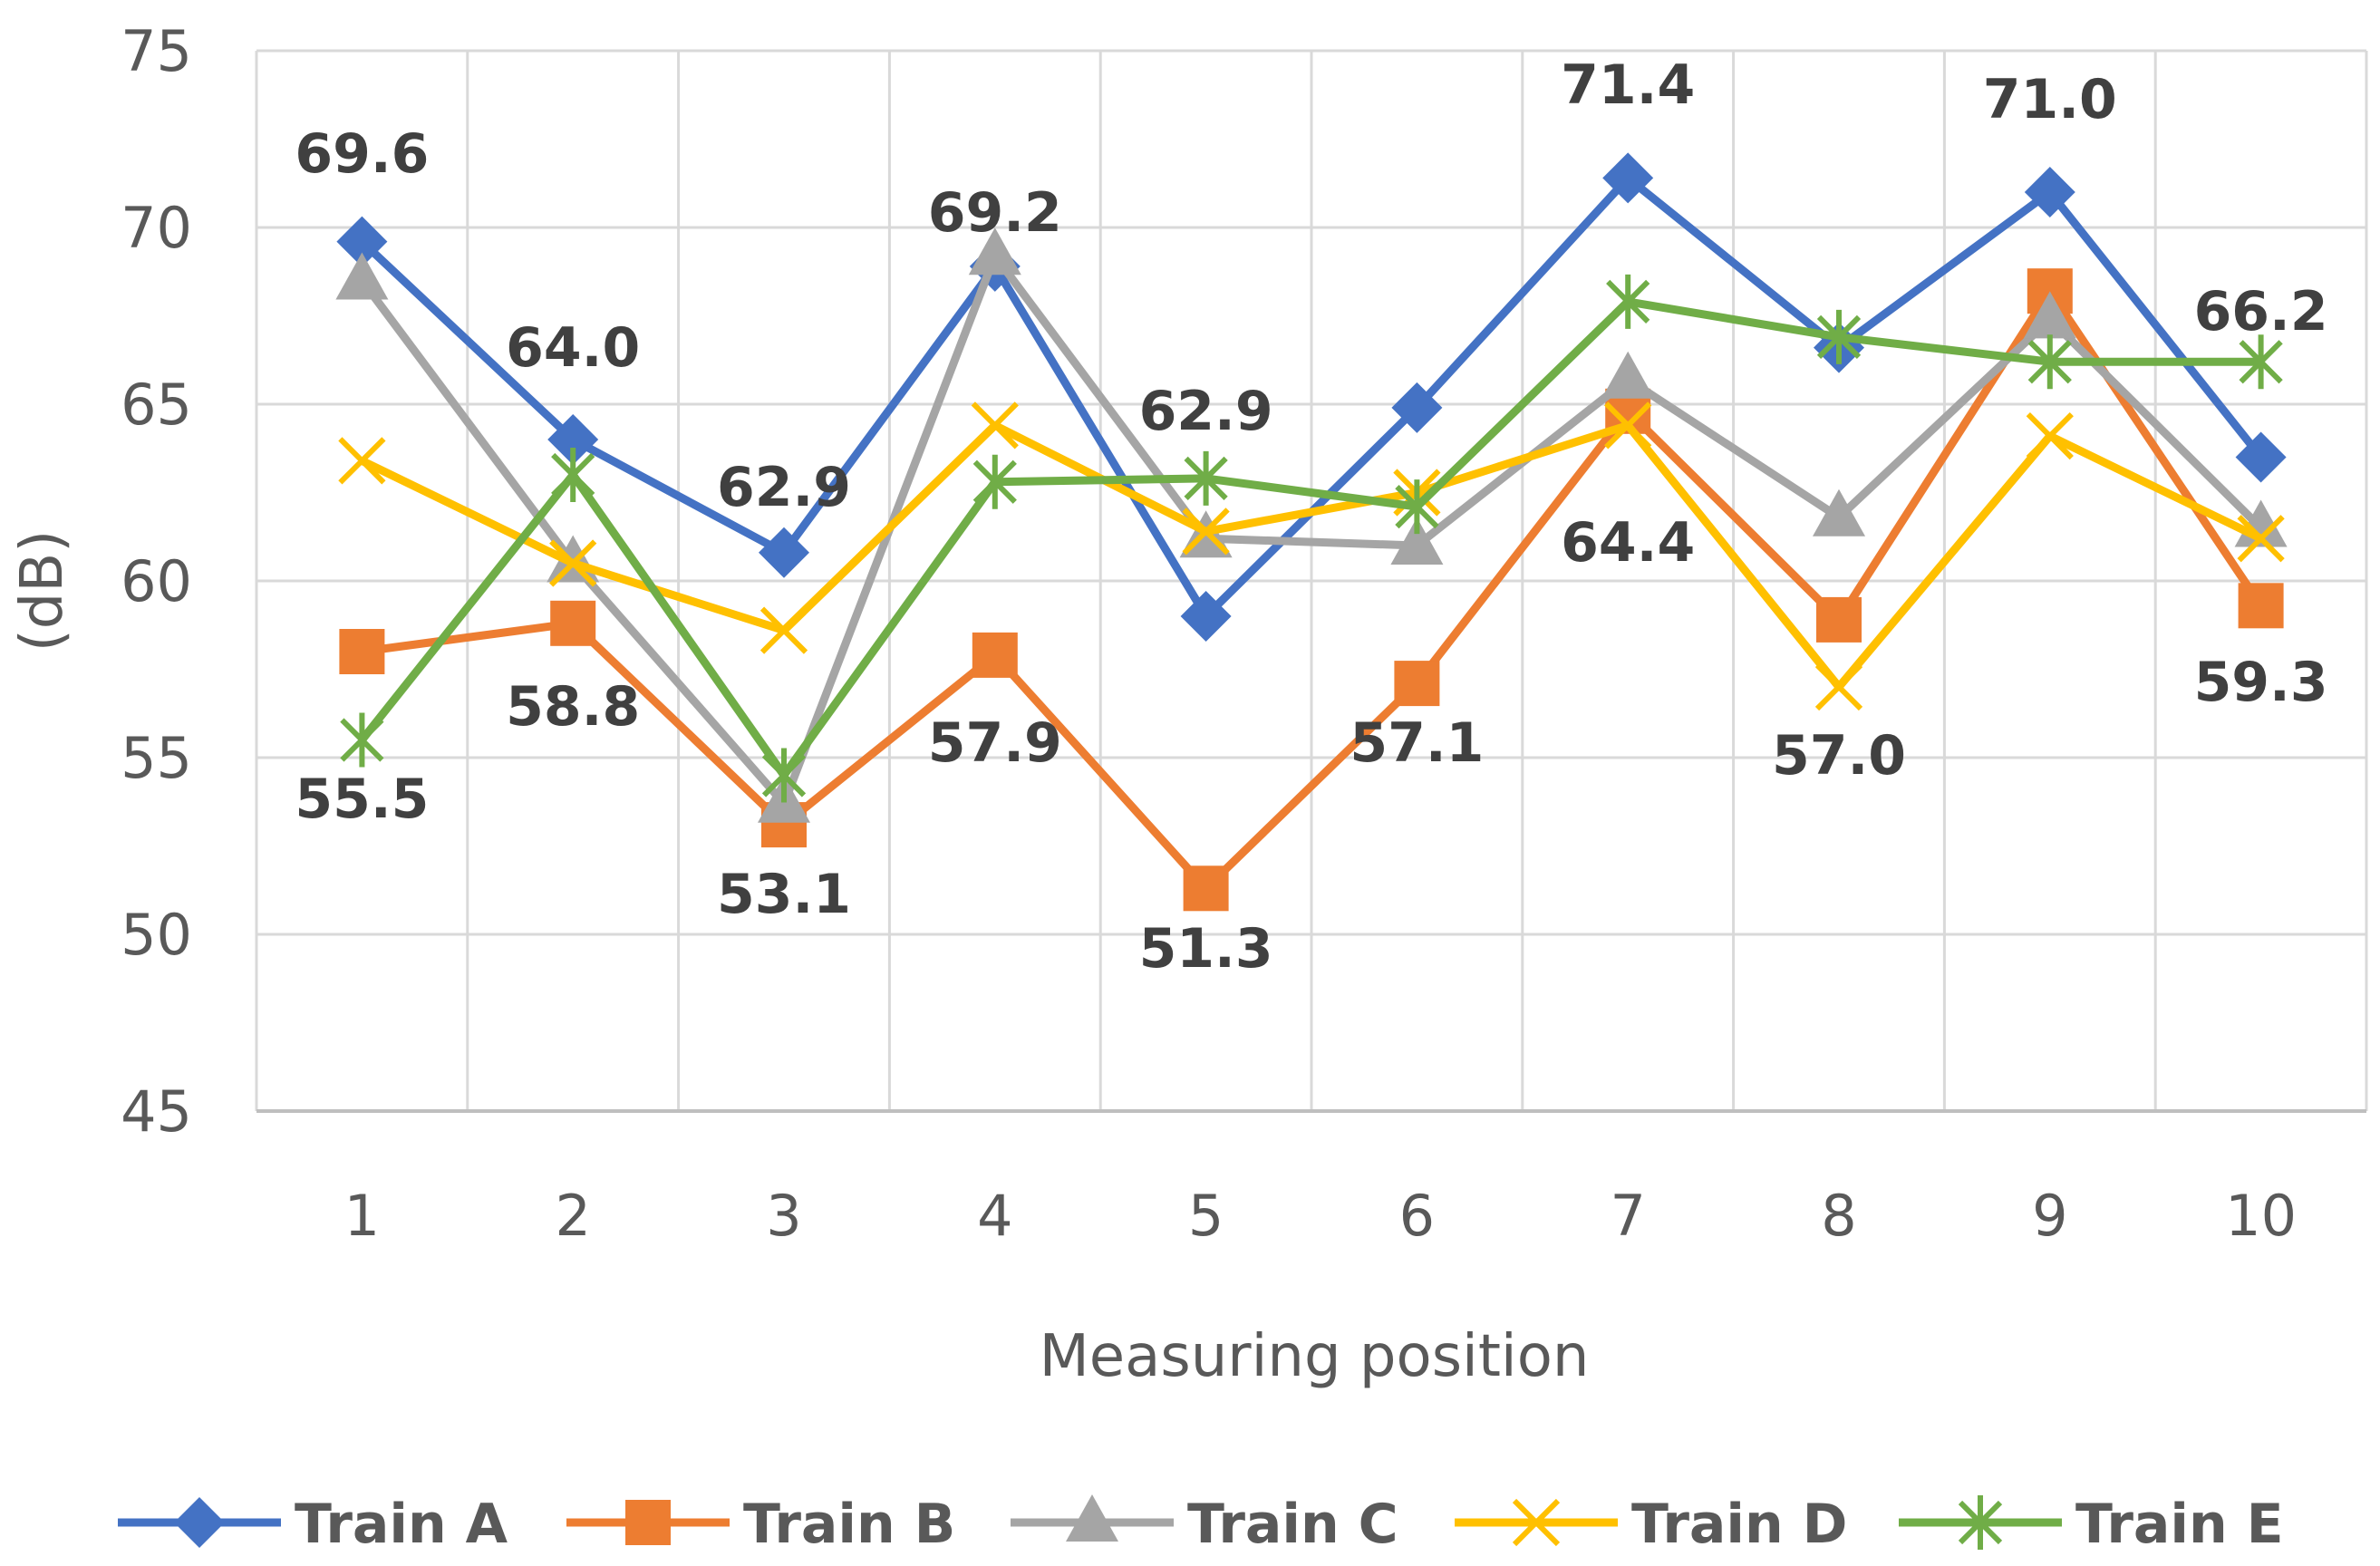  I want to click on legend-label: Train D, so click(1739, 1524).